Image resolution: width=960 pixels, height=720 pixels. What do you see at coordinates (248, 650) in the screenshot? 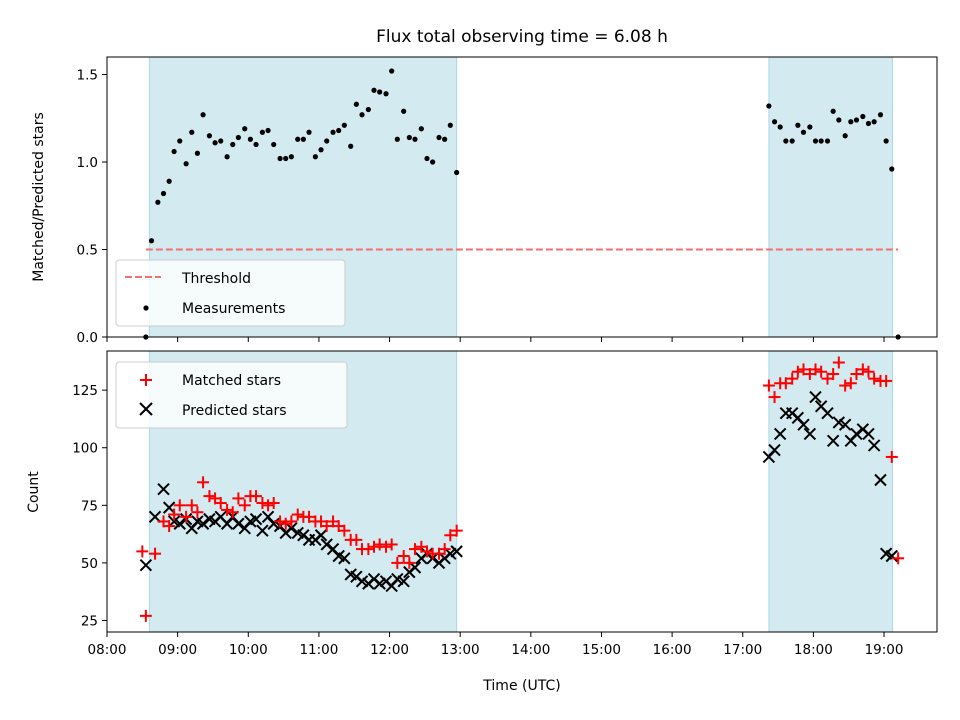
I see `x-tick-label: 10:00` at bounding box center [248, 650].